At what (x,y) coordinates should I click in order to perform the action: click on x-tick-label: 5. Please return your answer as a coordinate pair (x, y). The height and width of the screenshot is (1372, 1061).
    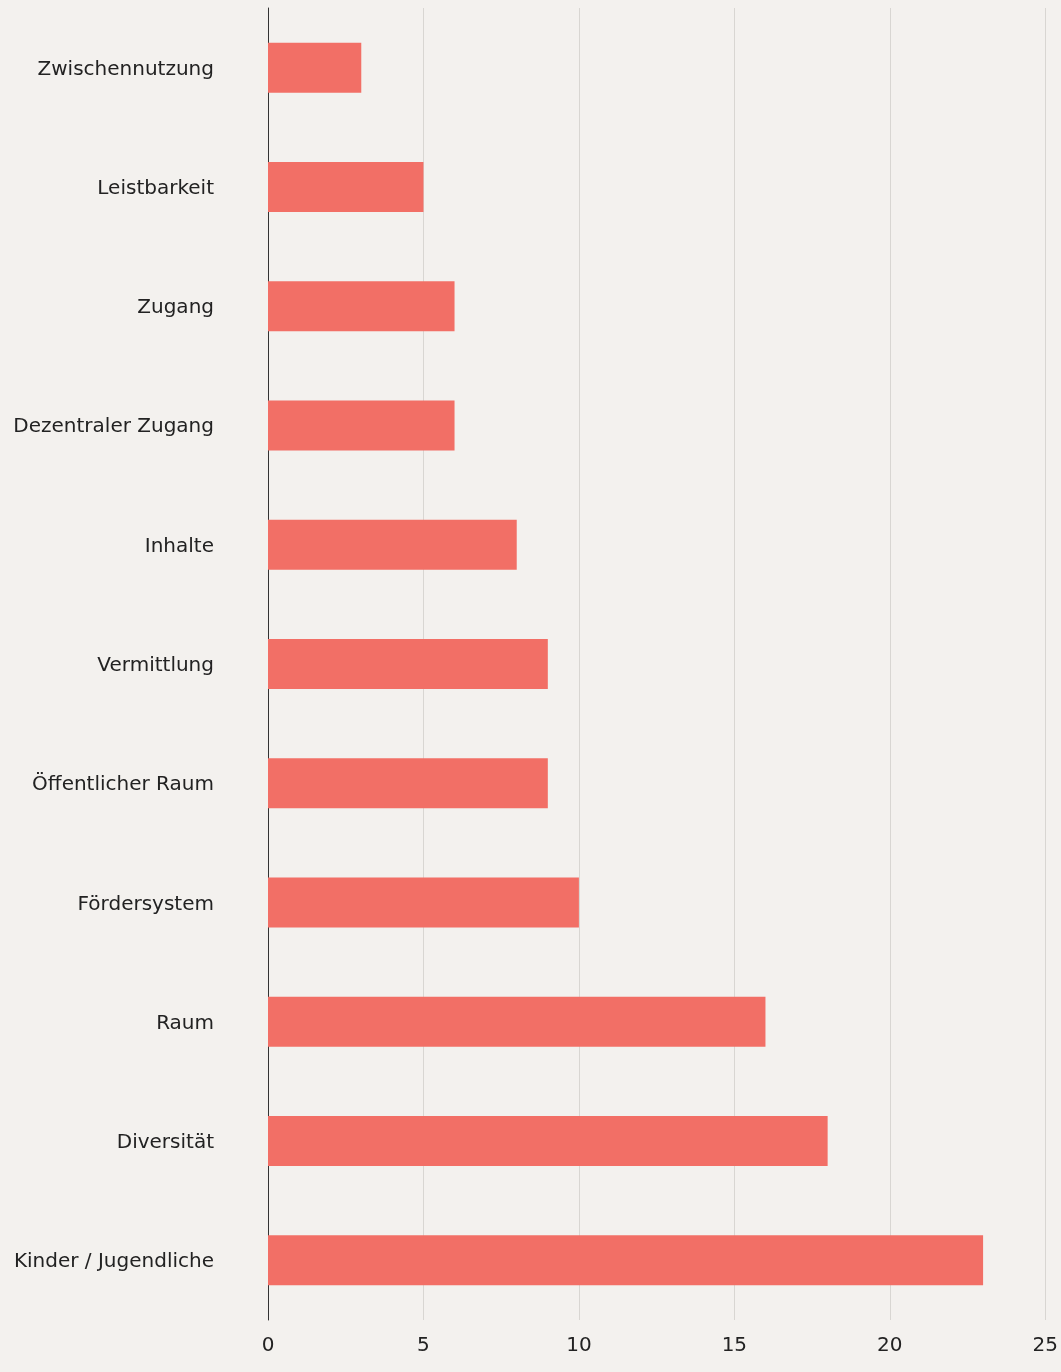
    Looking at the image, I should click on (423, 1344).